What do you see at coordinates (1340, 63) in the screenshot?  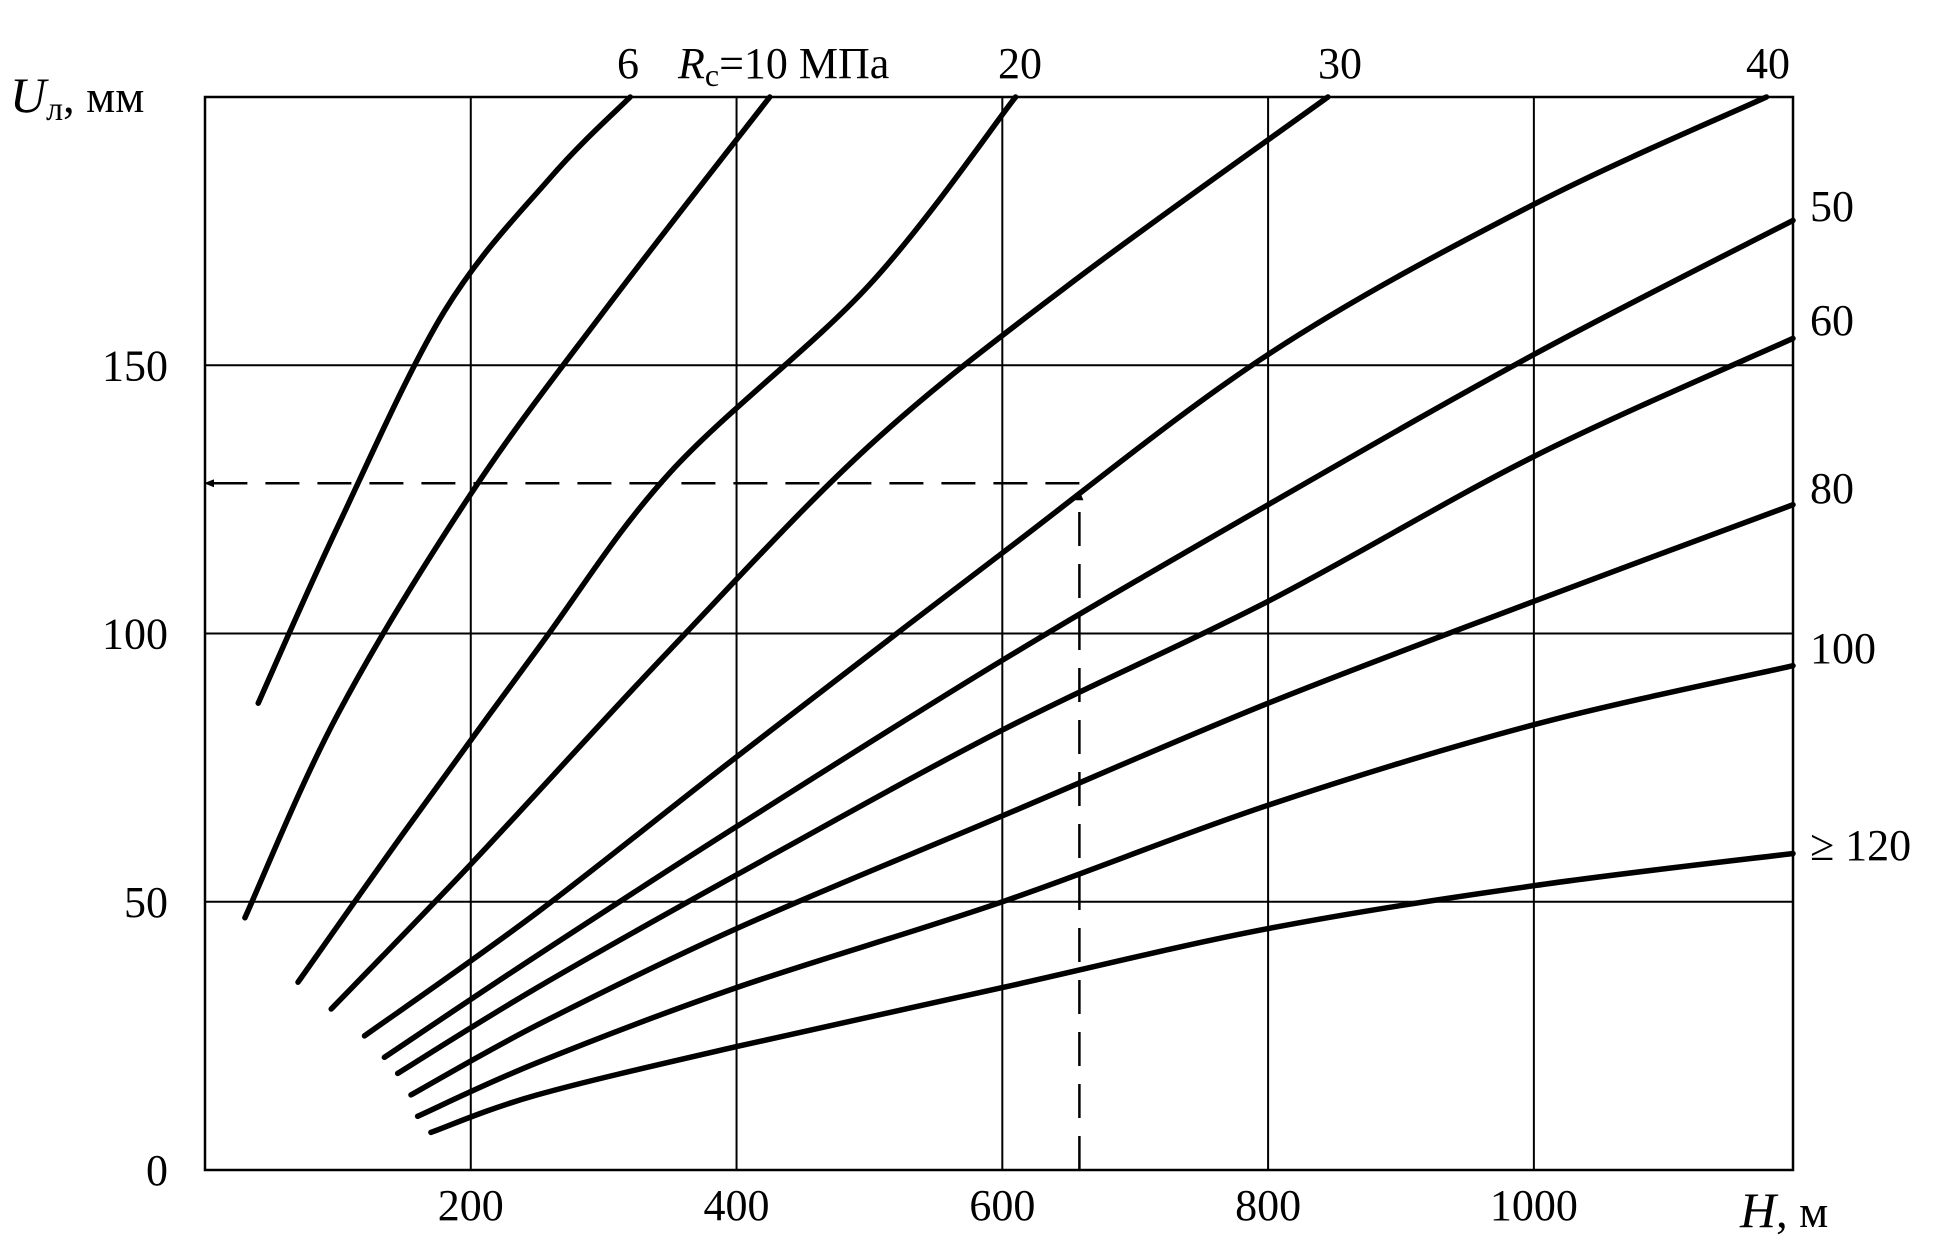 I see `series-label-4: 30` at bounding box center [1340, 63].